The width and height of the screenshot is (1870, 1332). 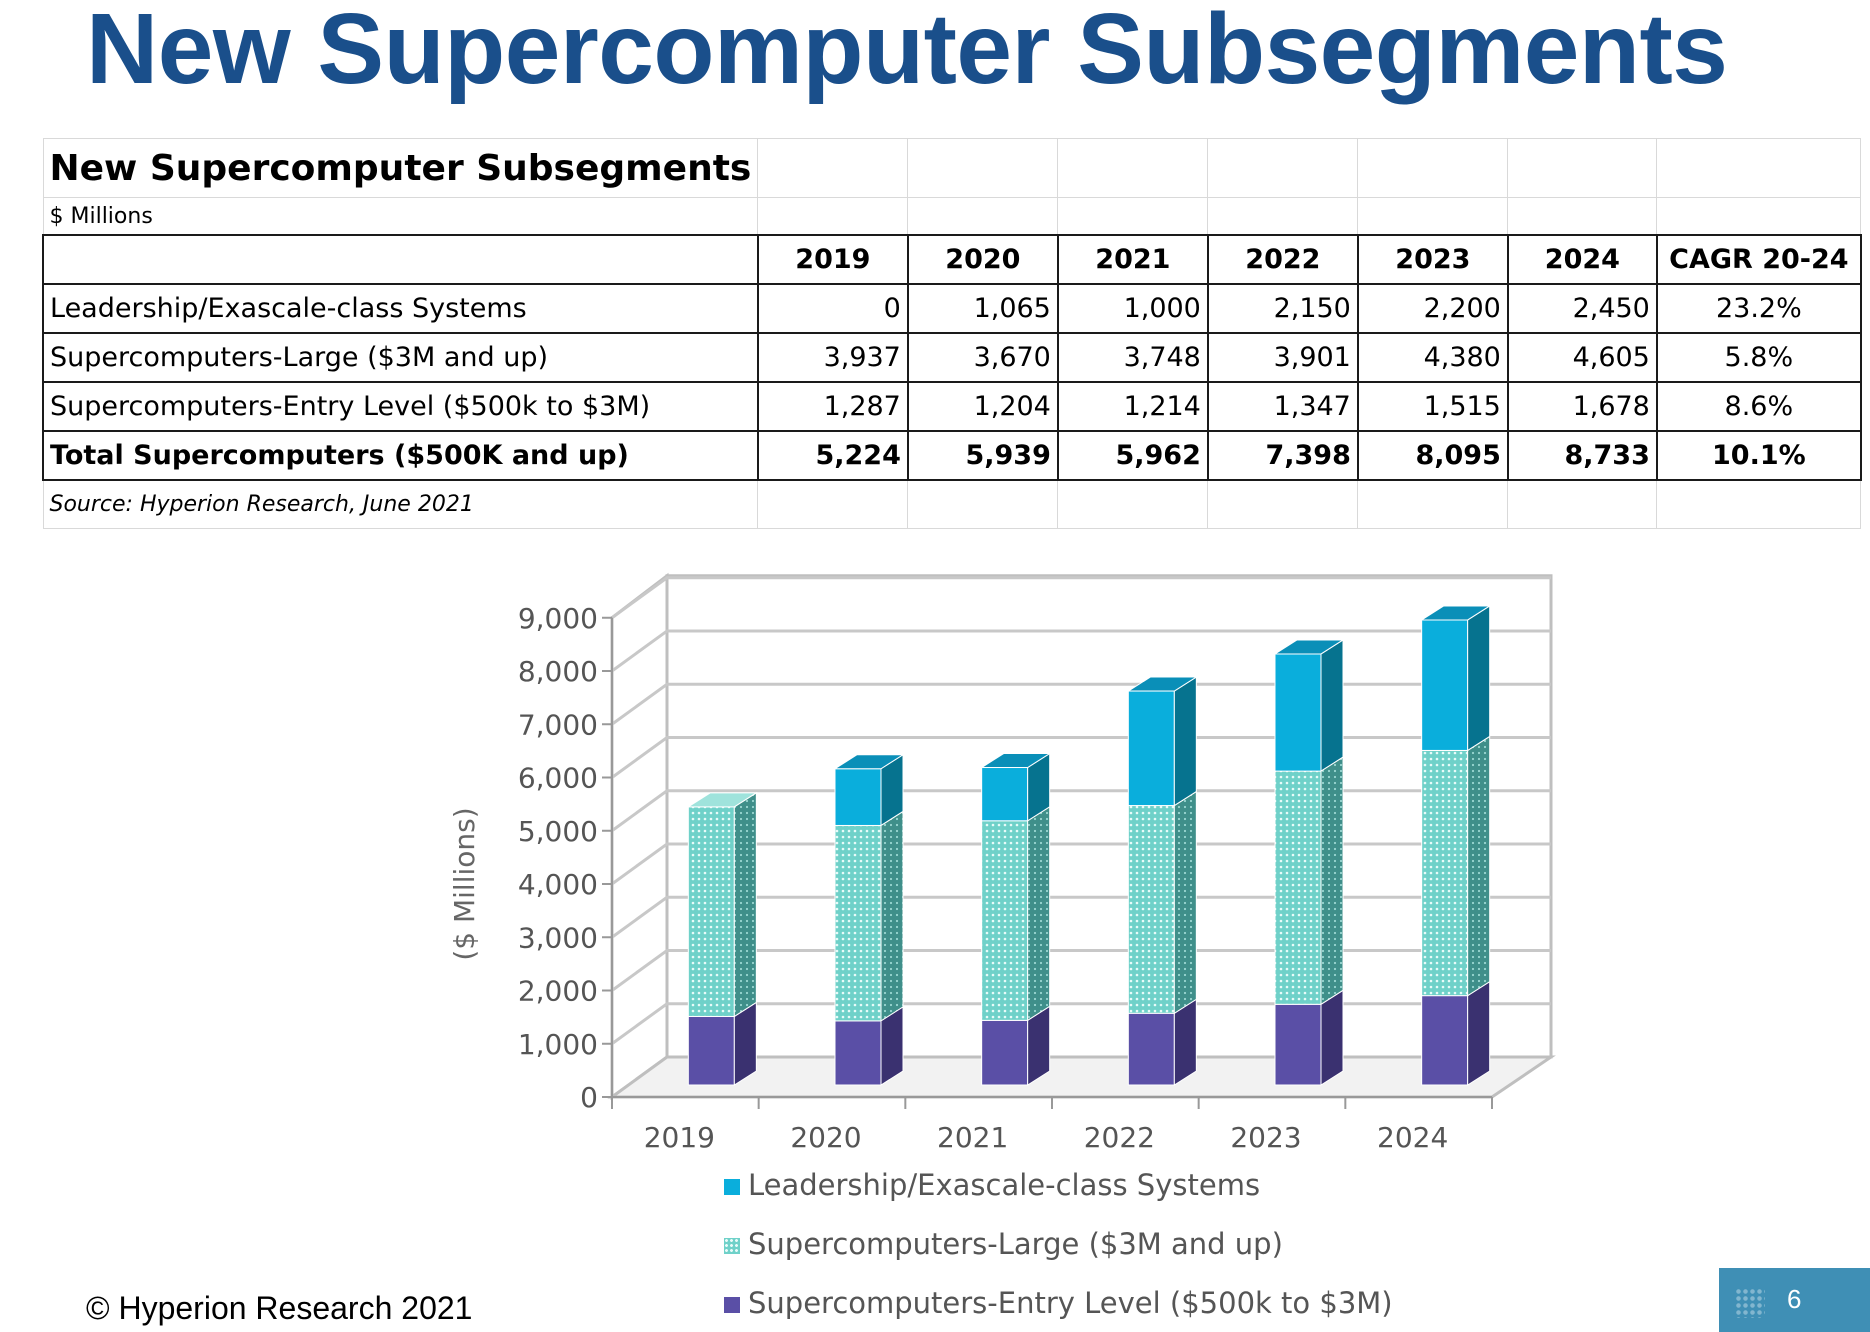 I want to click on table-cell: 2,200, so click(x=1432, y=308).